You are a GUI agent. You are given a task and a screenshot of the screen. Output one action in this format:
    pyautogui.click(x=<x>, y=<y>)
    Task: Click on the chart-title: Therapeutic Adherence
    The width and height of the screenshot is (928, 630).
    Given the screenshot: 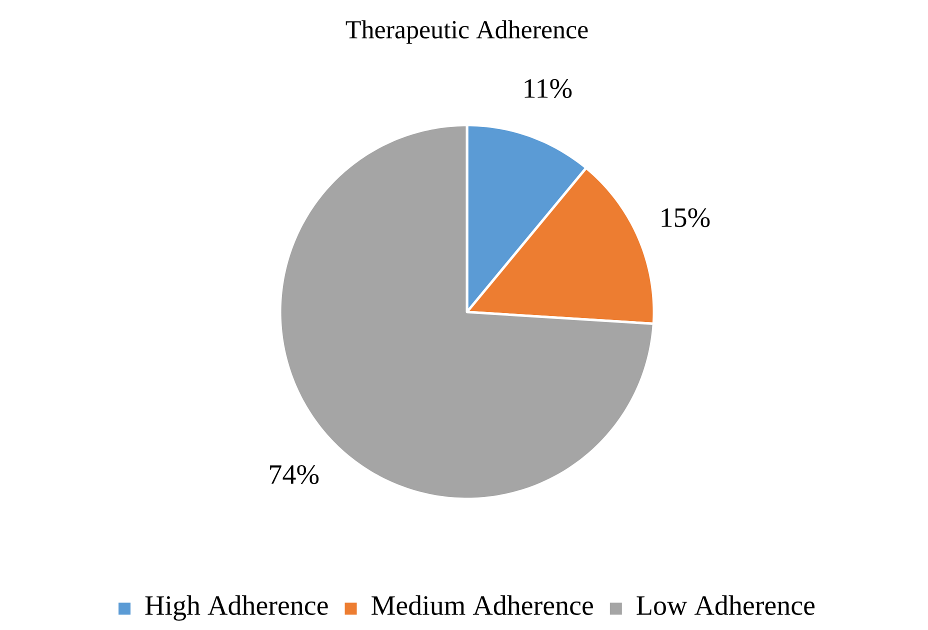 What is the action you would take?
    pyautogui.click(x=467, y=32)
    